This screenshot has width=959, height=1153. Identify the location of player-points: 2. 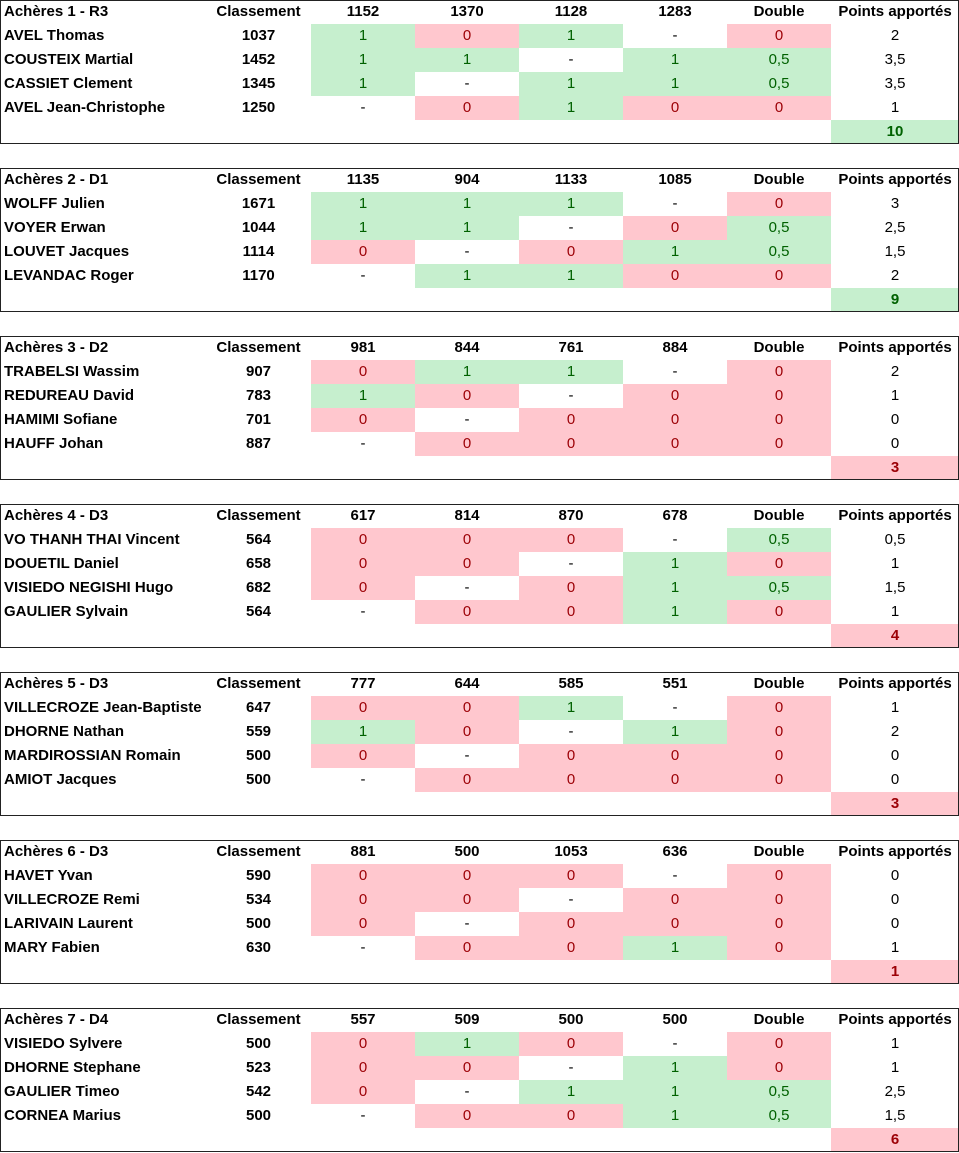
(895, 371).